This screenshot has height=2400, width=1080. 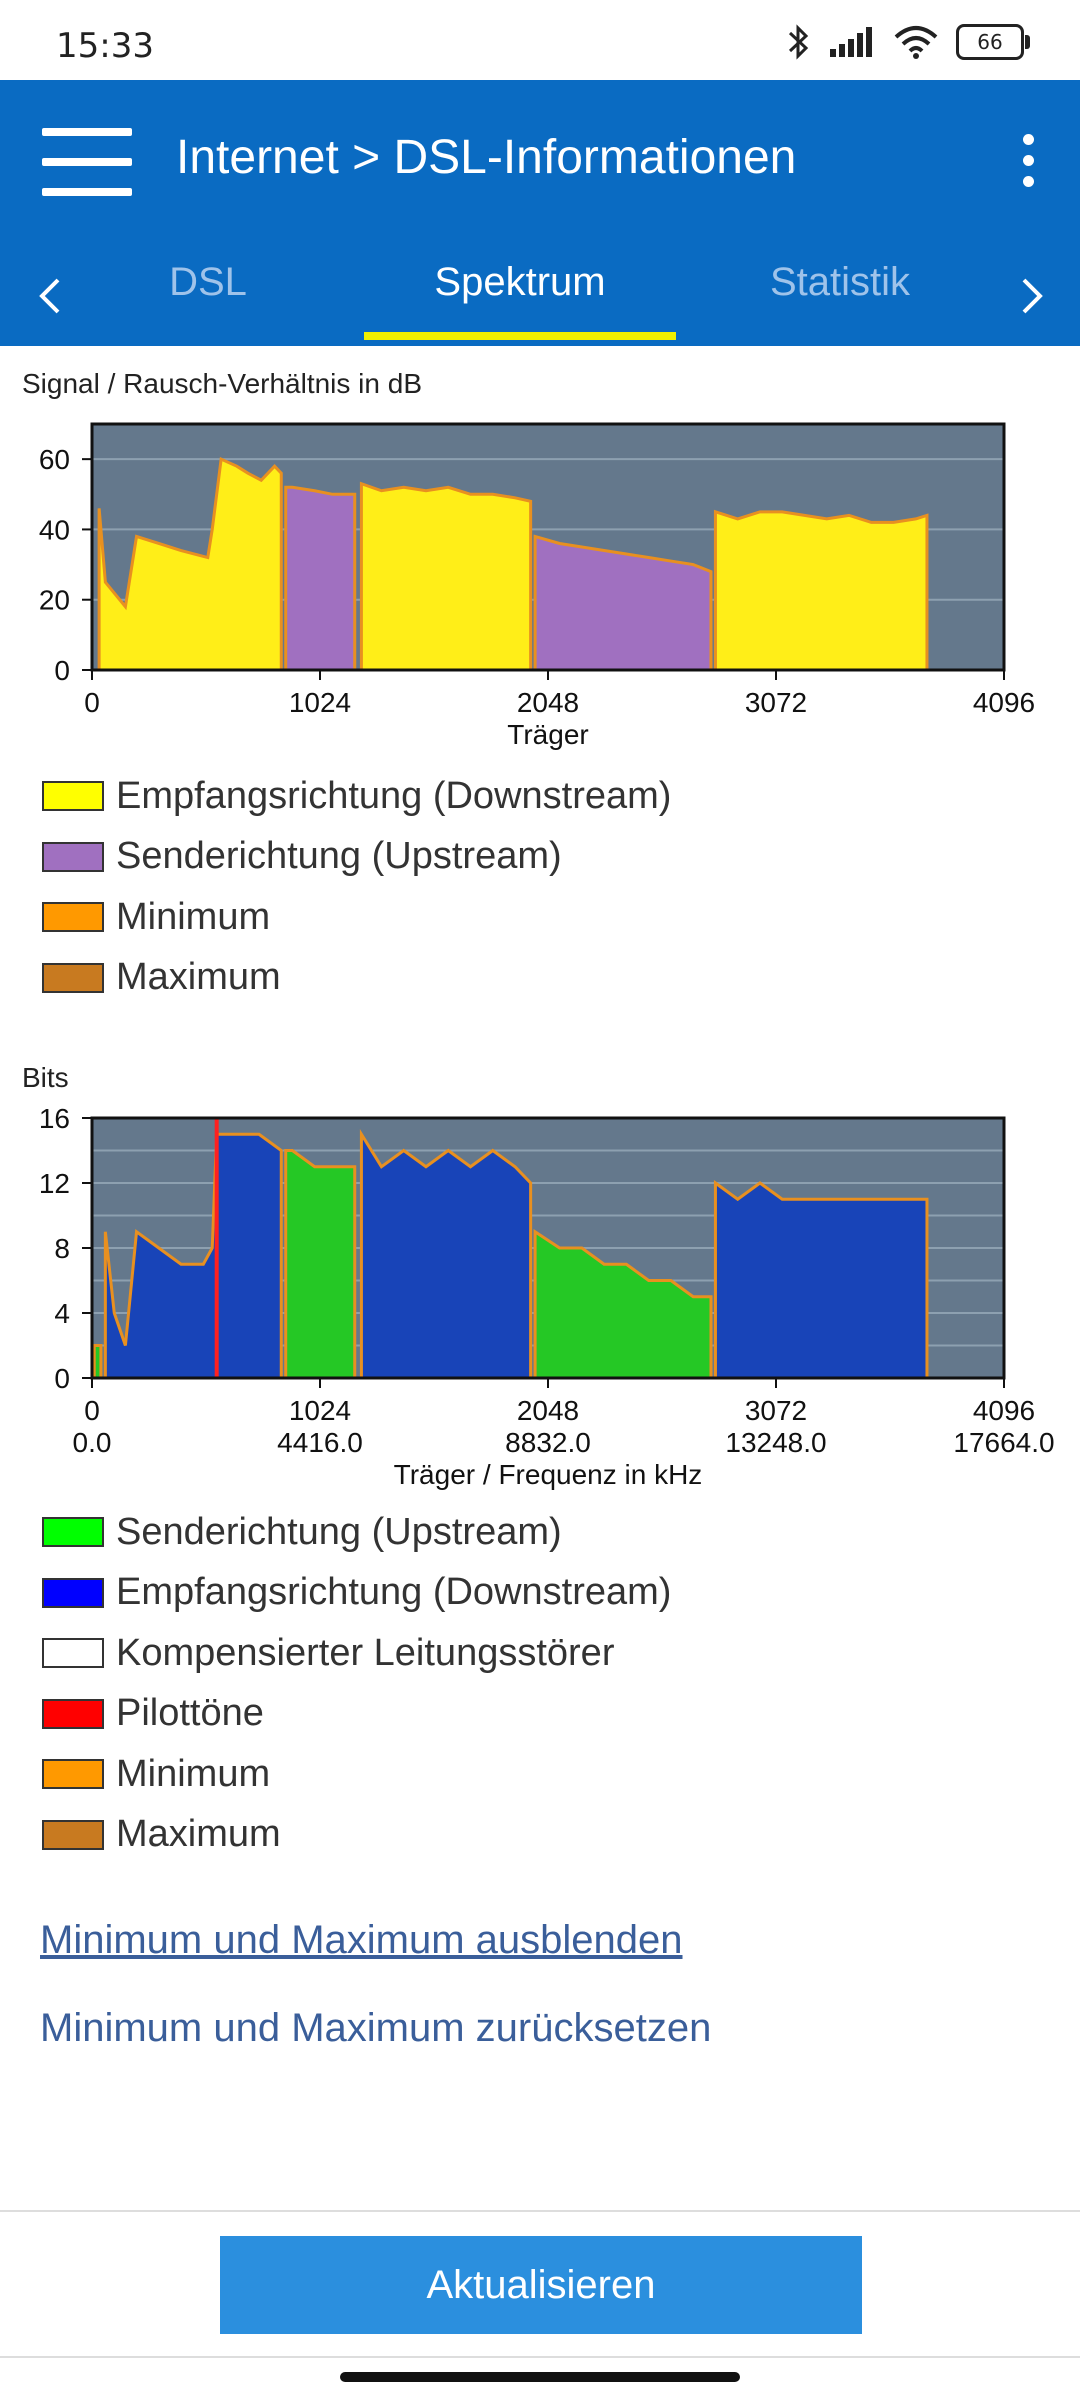 What do you see at coordinates (356, 978) in the screenshot?
I see `snr-legend-item: Maximum` at bounding box center [356, 978].